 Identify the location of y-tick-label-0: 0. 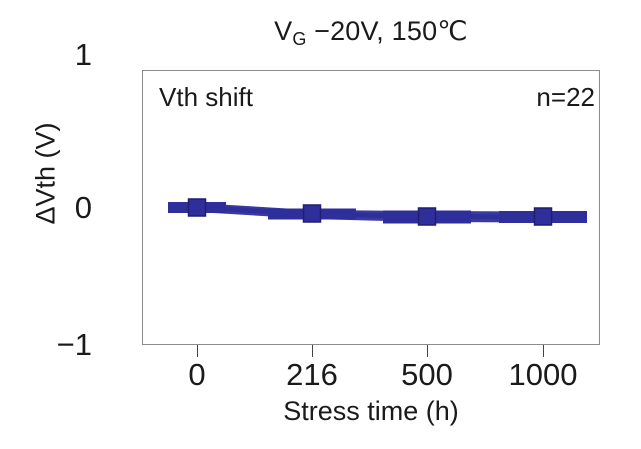
(83, 207).